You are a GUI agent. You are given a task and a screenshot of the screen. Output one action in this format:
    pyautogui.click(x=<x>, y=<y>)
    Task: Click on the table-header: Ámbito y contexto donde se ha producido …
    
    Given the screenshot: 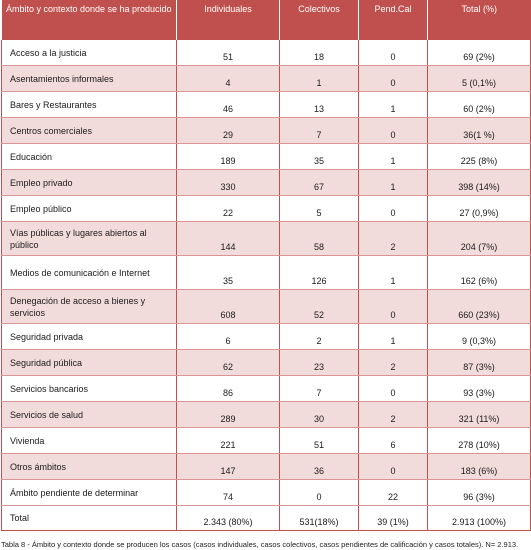 What is the action you would take?
    pyautogui.click(x=266, y=20)
    